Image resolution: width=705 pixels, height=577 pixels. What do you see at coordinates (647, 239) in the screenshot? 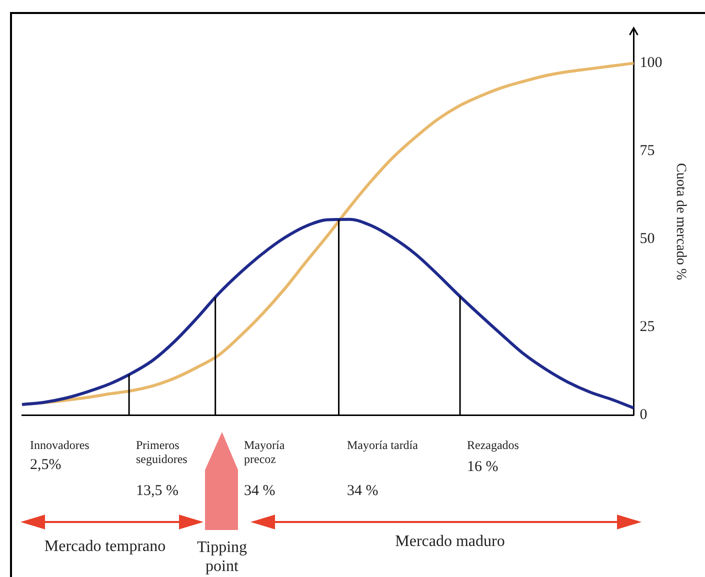
I see `y-tick-label: 50` at bounding box center [647, 239].